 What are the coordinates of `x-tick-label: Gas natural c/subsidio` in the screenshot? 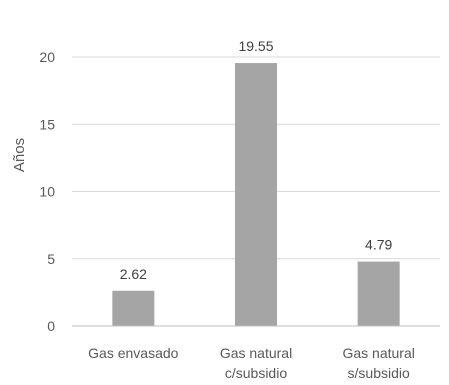 It's located at (256, 362).